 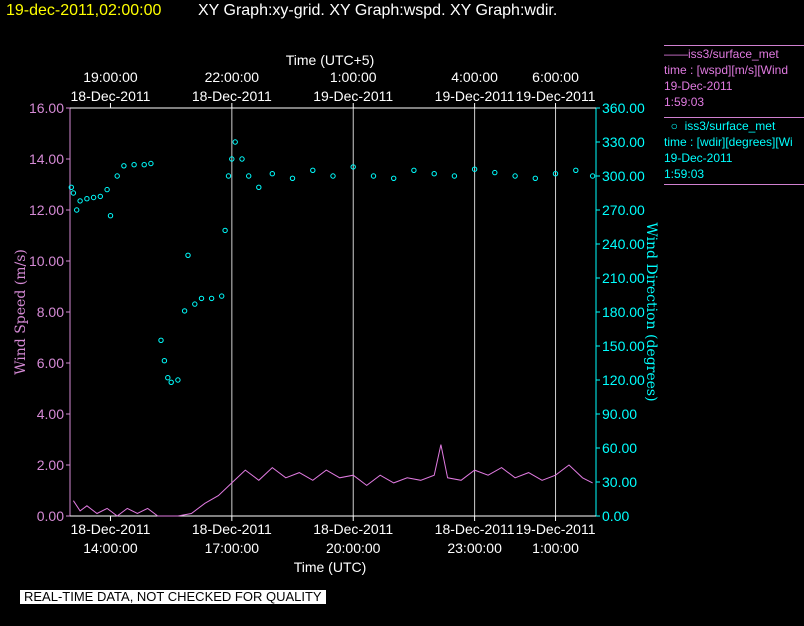 What do you see at coordinates (353, 77) in the screenshot?
I see `x-top-tick-time: 1:00:00` at bounding box center [353, 77].